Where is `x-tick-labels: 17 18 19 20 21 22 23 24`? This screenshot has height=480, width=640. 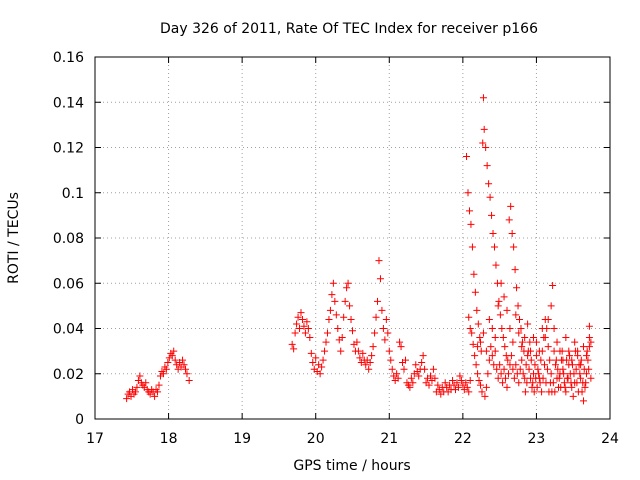
x-tick-labels: 17 18 19 20 21 22 23 24 is located at coordinates (352, 439).